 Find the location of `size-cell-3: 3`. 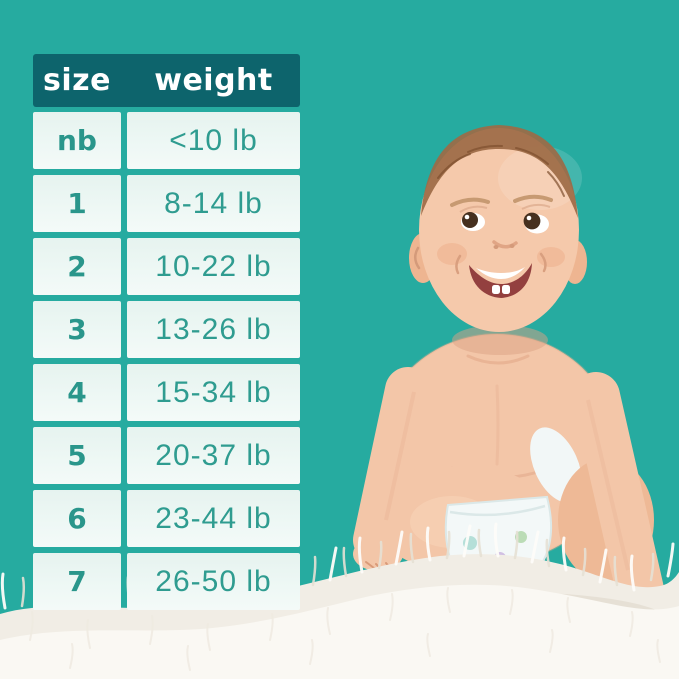

size-cell-3: 3 is located at coordinates (77, 329).